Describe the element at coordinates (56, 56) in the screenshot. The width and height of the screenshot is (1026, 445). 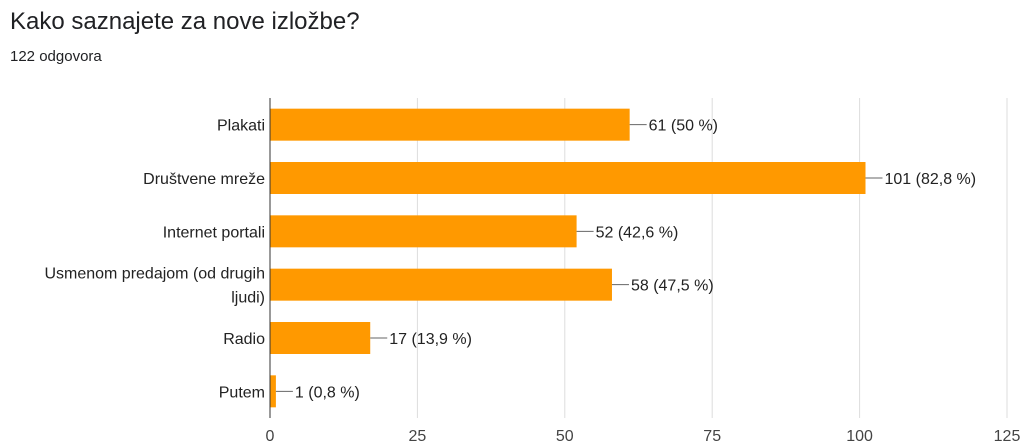
I see `response-count: 122 odgovora` at that location.